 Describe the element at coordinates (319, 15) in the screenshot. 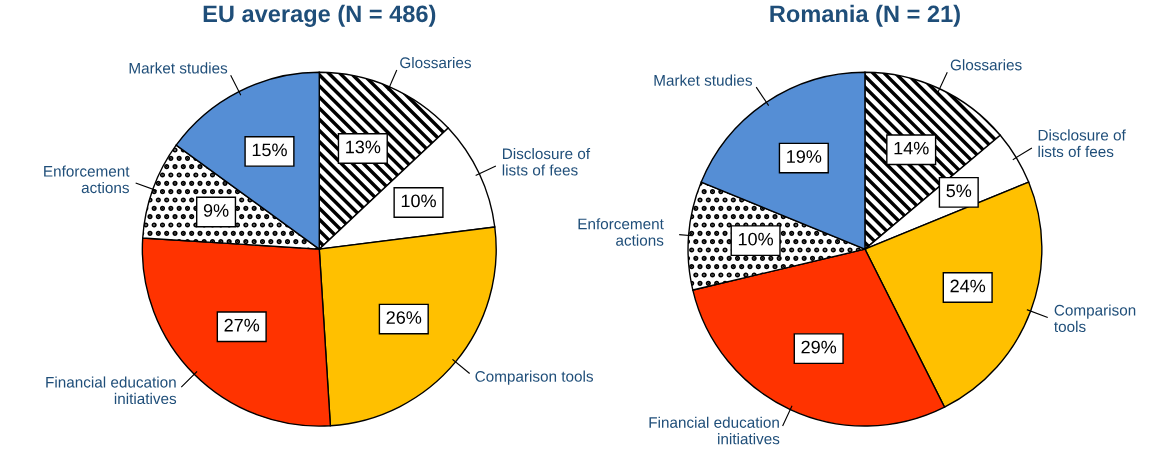

I see `chart-title: EU average (N = 486)` at that location.